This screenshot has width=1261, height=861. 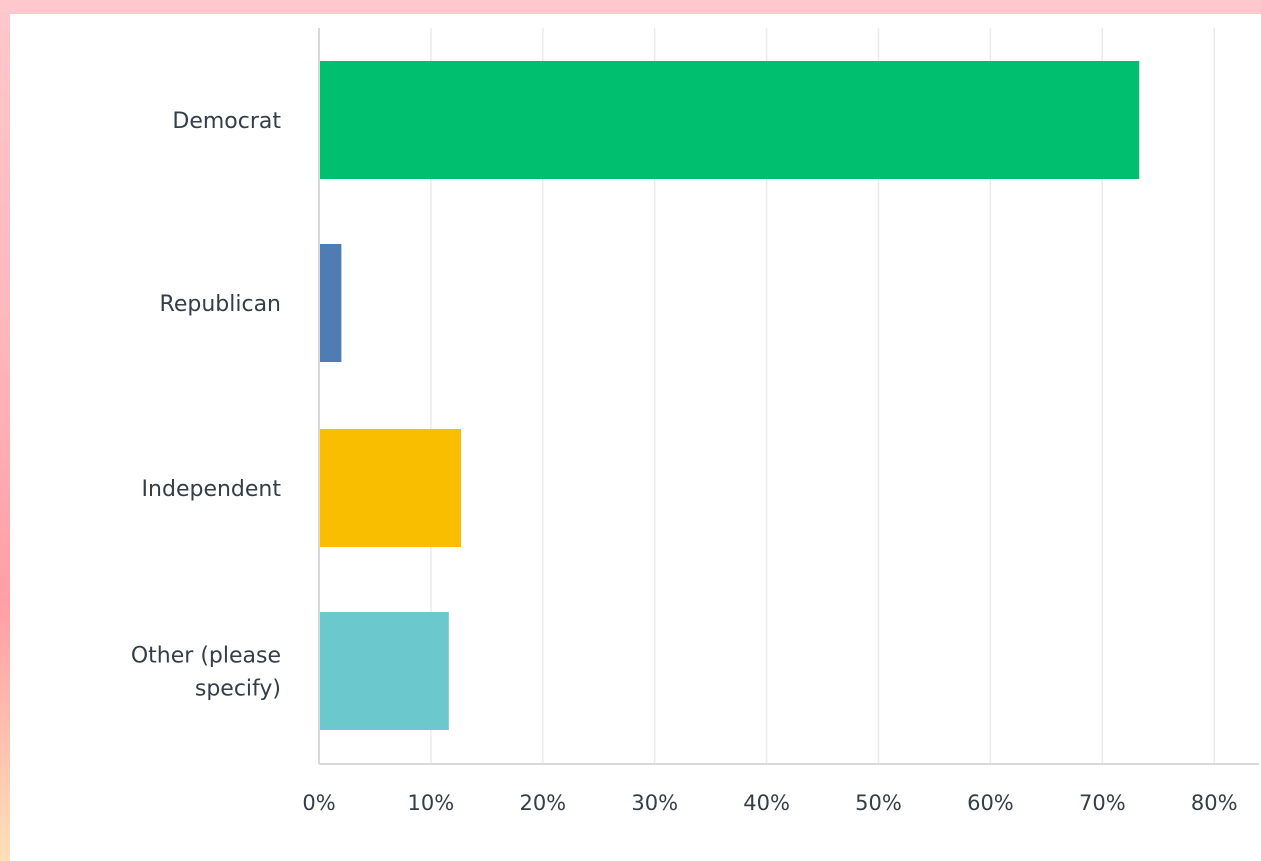 I want to click on bar-republican, so click(x=330, y=303).